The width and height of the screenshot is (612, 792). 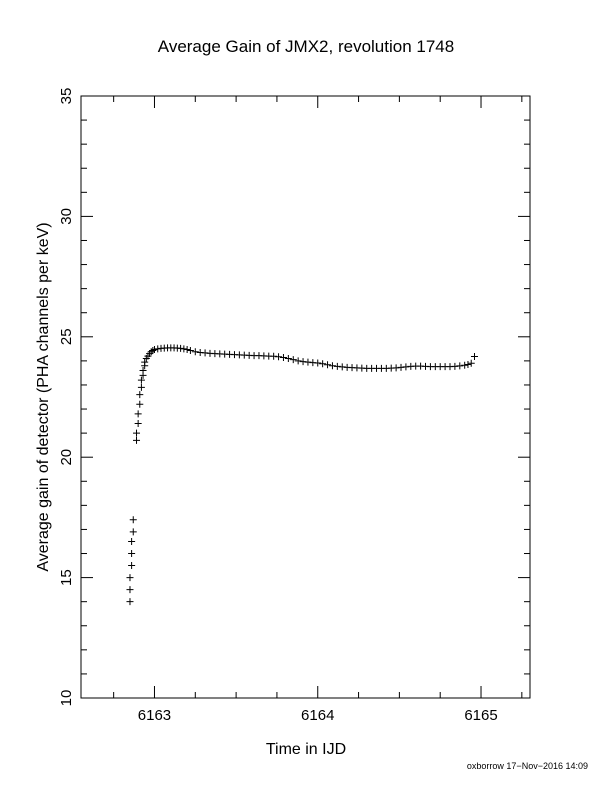 What do you see at coordinates (66, 457) in the screenshot?
I see `y-tick-label-20: 20` at bounding box center [66, 457].